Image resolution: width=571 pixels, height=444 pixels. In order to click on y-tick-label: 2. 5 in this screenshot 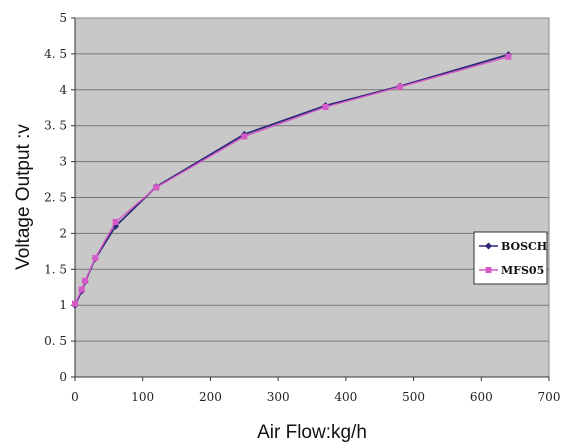, I will do `click(55, 198)`.